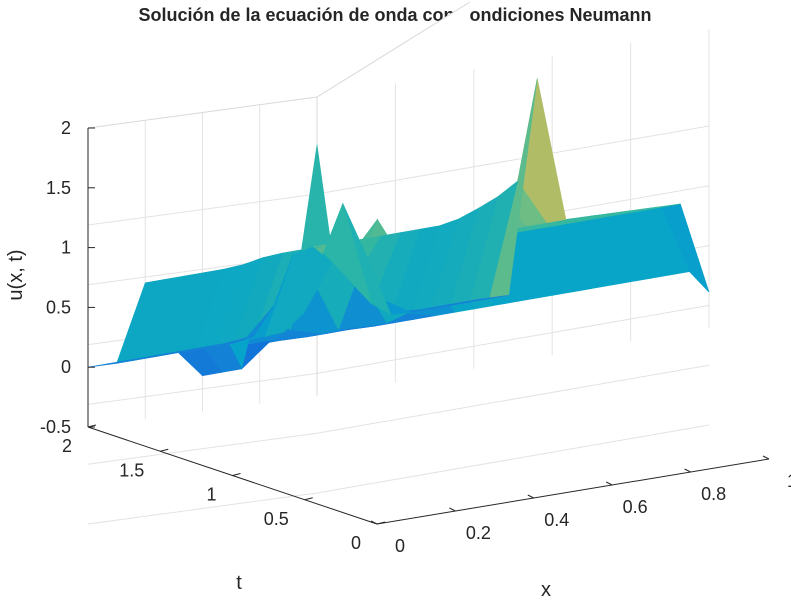 Image resolution: width=791 pixels, height=600 pixels. I want to click on t-tick-label: 0, so click(356, 543).